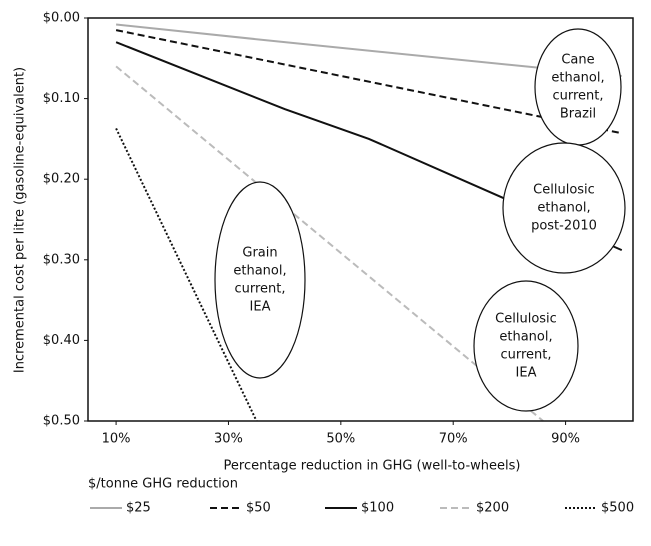 This screenshot has height=546, width=651. Describe the element at coordinates (577, 60) in the screenshot. I see `annotation-text: Cane` at that location.